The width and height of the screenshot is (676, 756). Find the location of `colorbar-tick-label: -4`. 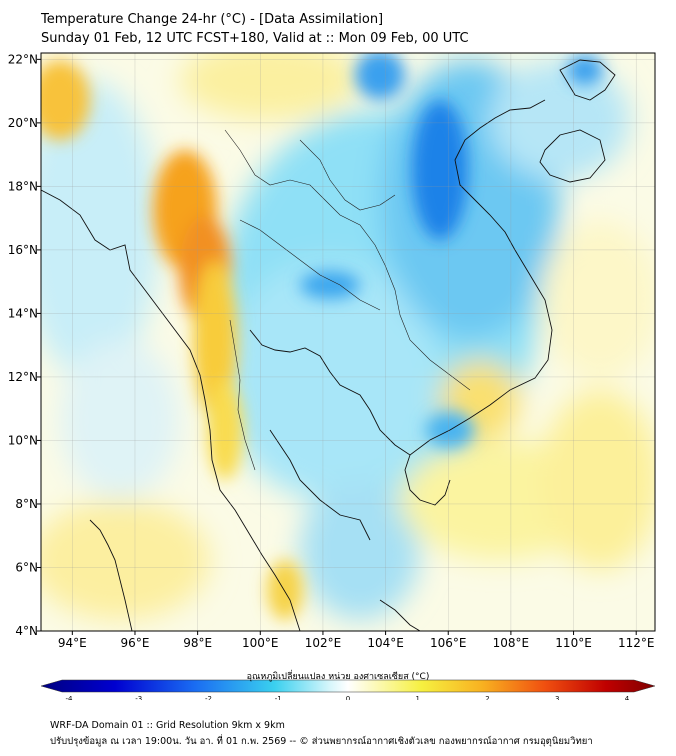

colorbar-tick-label: -4 is located at coordinates (70, 697).